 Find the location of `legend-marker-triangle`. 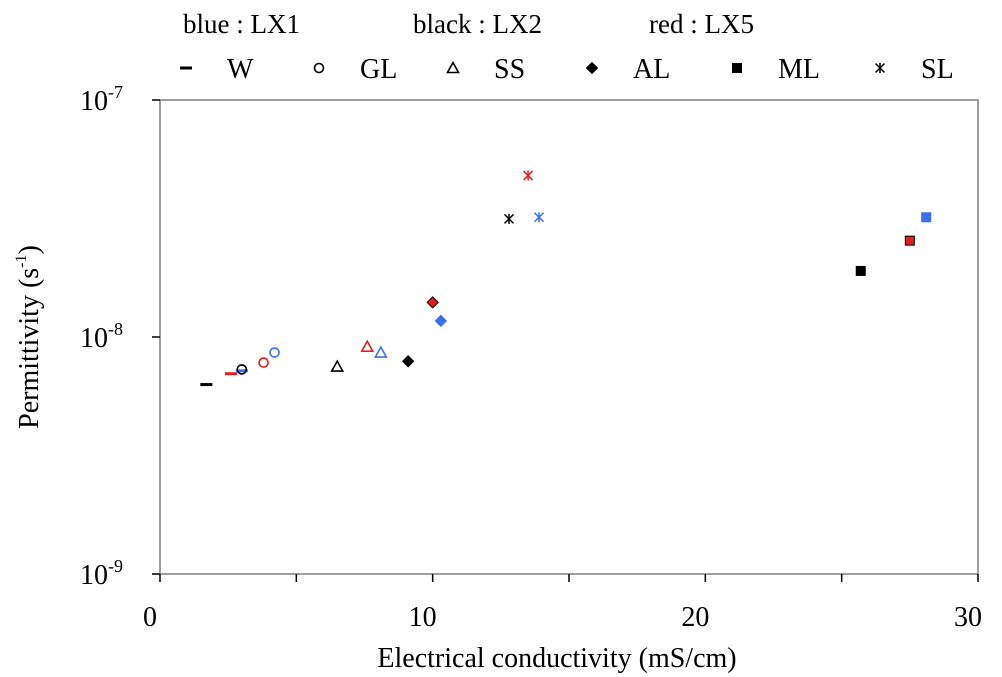

legend-marker-triangle is located at coordinates (453, 67).